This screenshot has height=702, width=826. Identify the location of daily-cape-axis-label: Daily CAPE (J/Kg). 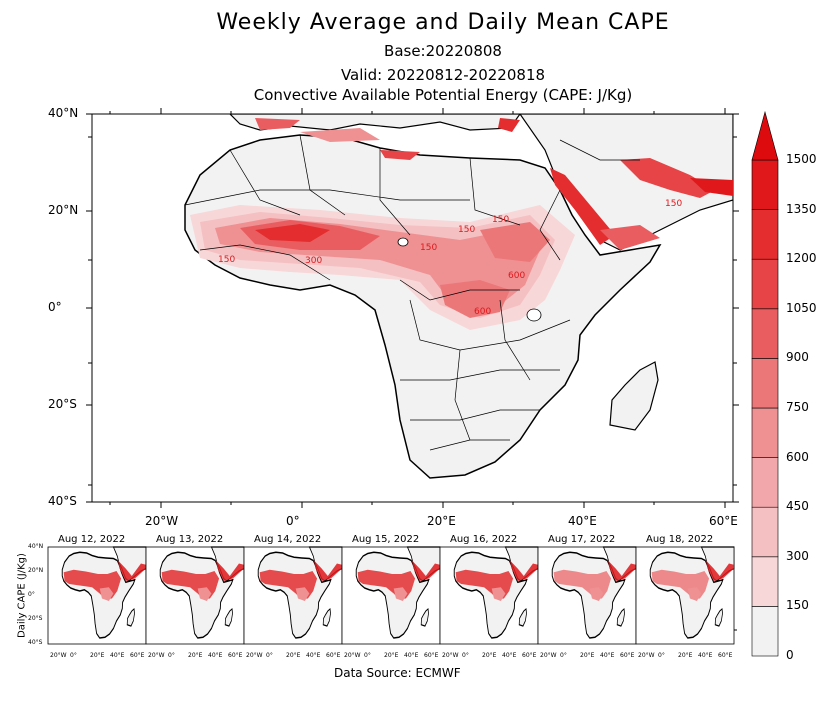
(22, 595).